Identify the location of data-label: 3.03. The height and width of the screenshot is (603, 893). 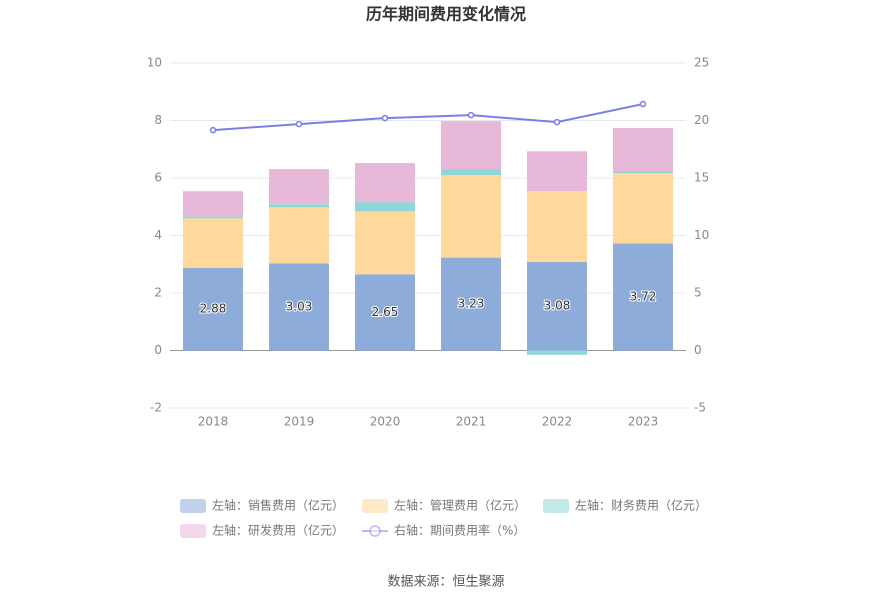
(299, 306).